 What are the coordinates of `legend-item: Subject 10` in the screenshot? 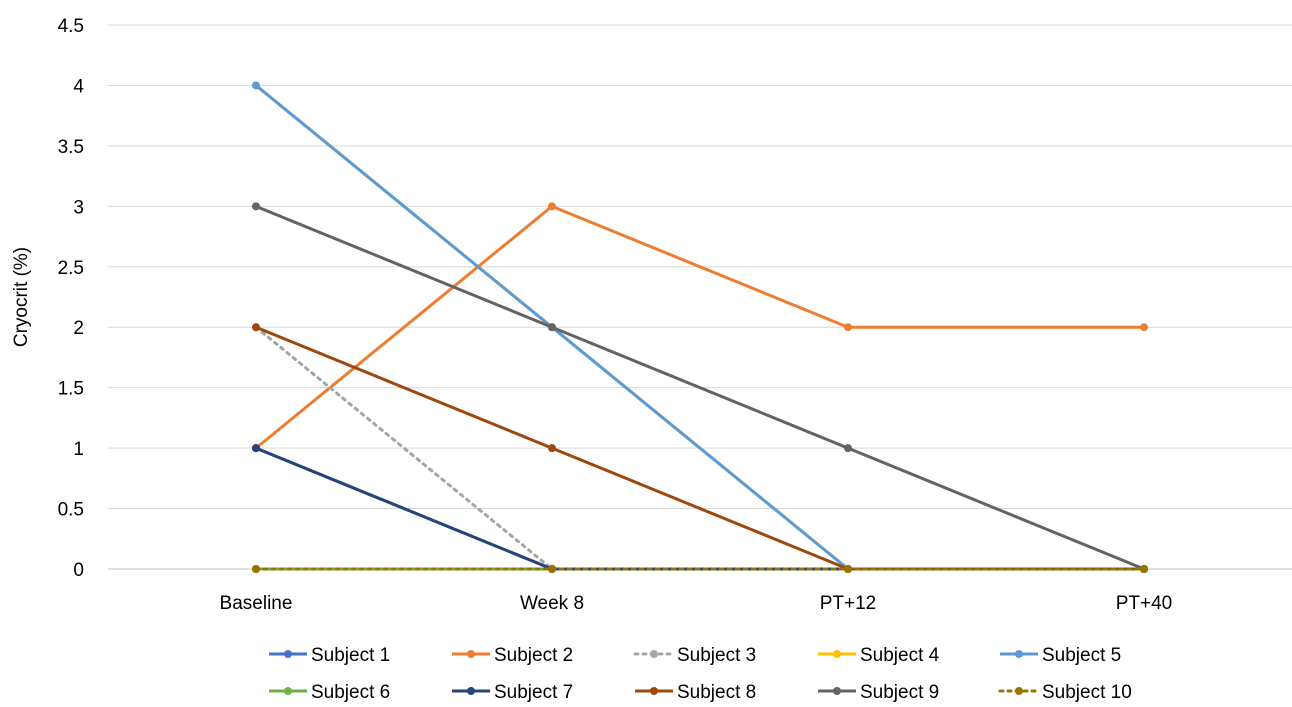 It's located at (1065, 692).